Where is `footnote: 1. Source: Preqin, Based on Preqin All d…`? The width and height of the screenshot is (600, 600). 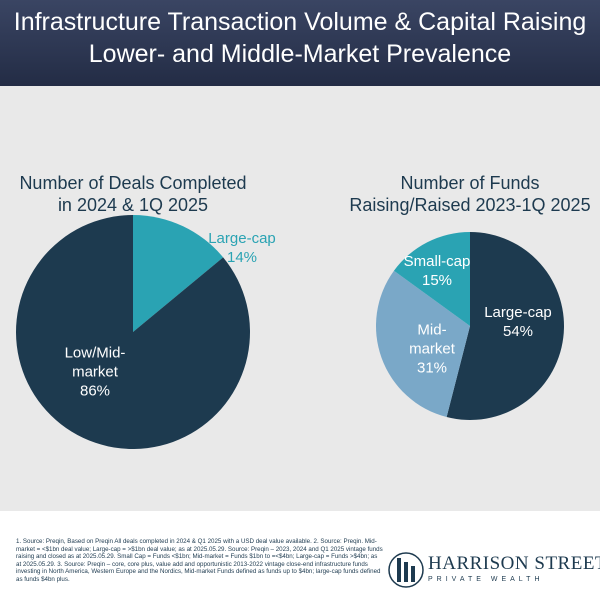
footnote: 1. Source: Preqin, Based on Preqin All d… is located at coordinates (199, 560).